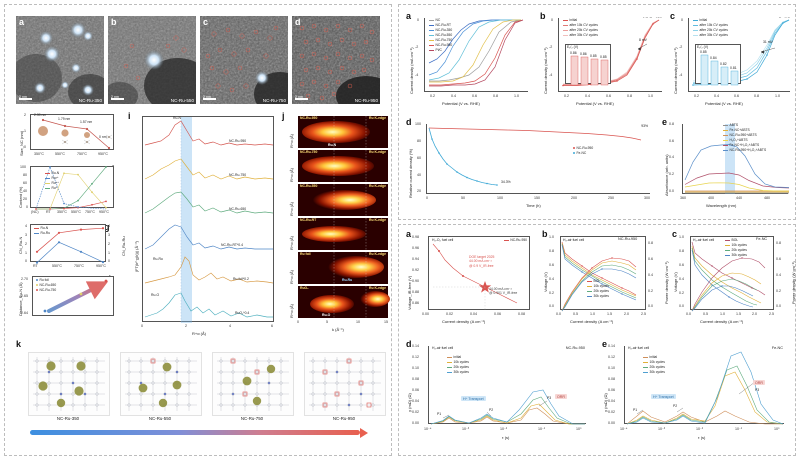  I want to click on panel-g-ylabel: CN_Ru-N, so click(20, 245).